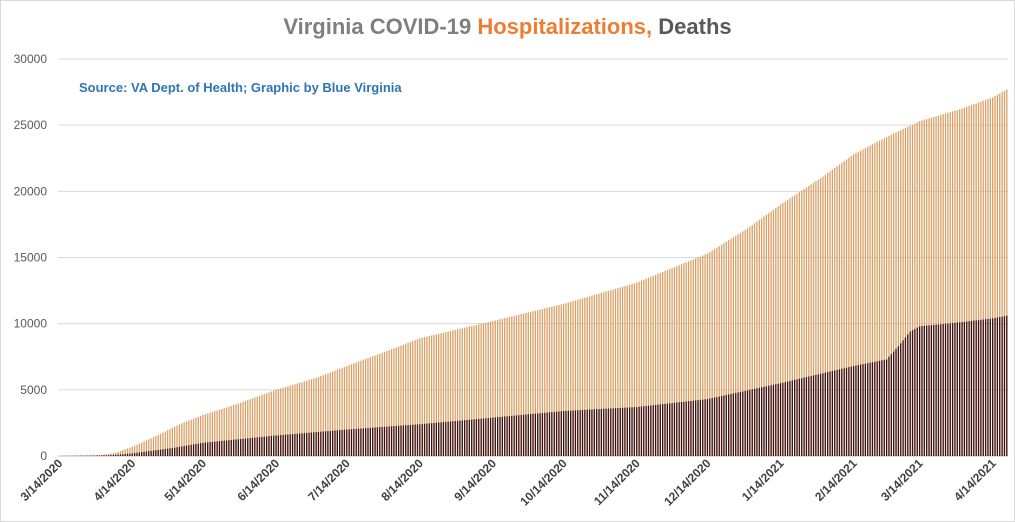  What do you see at coordinates (31, 125) in the screenshot?
I see `y-tick-label: 25000` at bounding box center [31, 125].